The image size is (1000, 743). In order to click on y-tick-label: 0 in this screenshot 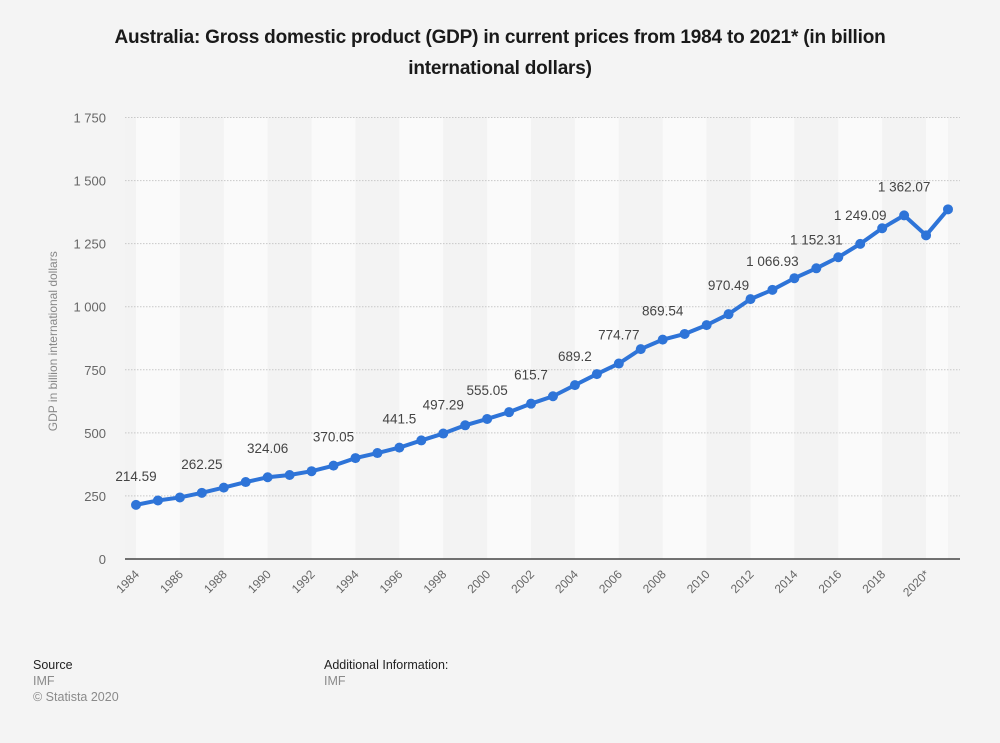, I will do `click(102, 559)`.